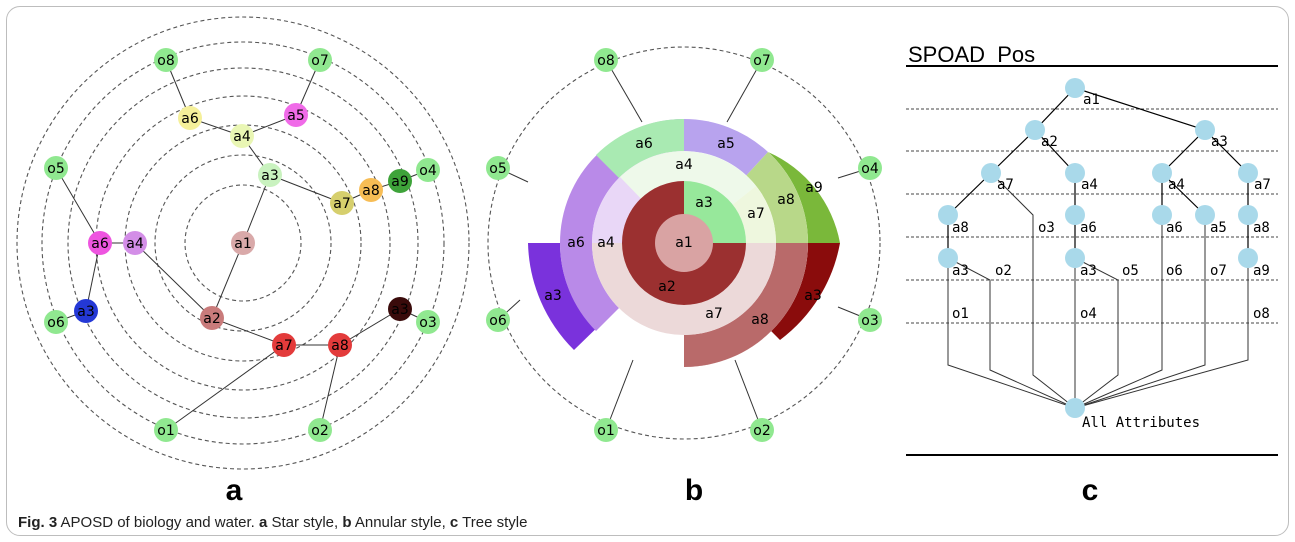  Describe the element at coordinates (1218, 228) in the screenshot. I see `tree-label-a5: a5` at that location.